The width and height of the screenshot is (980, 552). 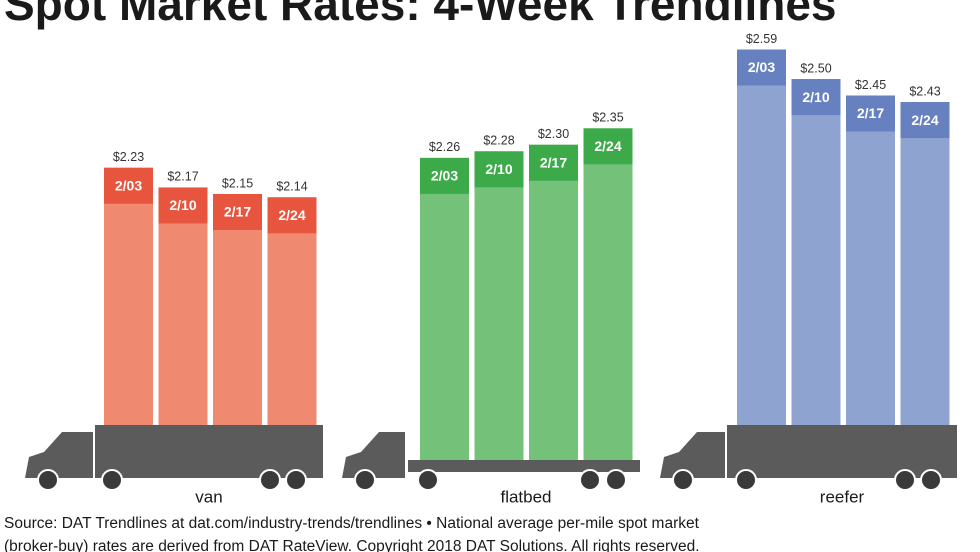 What do you see at coordinates (237, 183) in the screenshot?
I see `value-label: $2.15` at bounding box center [237, 183].